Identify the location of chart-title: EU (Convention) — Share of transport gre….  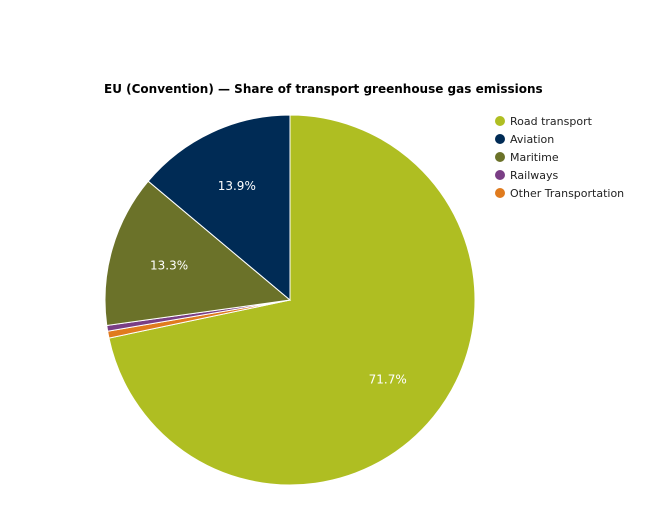
(323, 89).